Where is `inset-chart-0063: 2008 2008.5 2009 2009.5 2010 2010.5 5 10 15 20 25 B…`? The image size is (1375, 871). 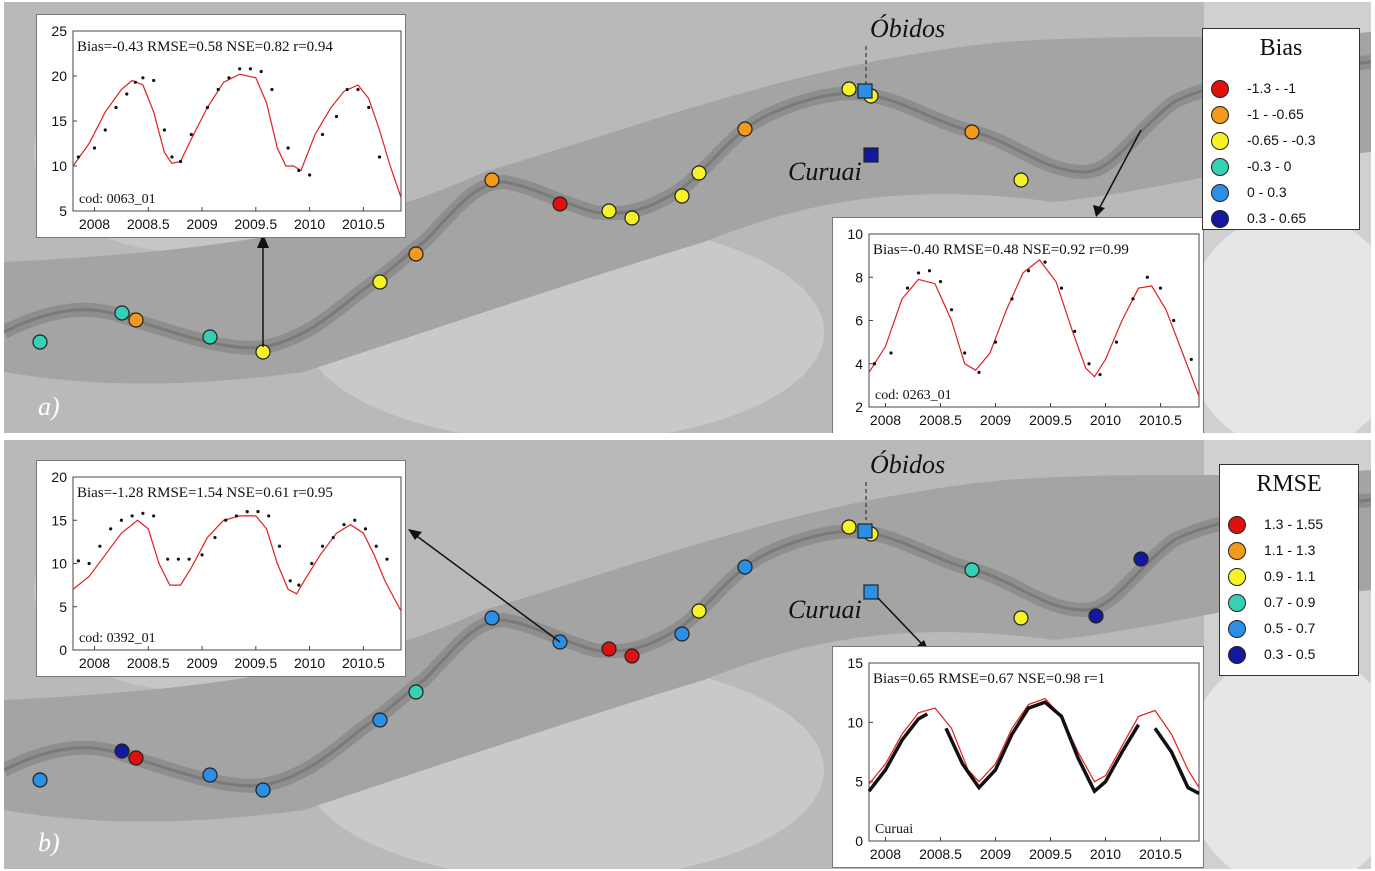 inset-chart-0063: 2008 2008.5 2009 2009.5 2010 2010.5 5 10 15 20 25 B… is located at coordinates (221, 126).